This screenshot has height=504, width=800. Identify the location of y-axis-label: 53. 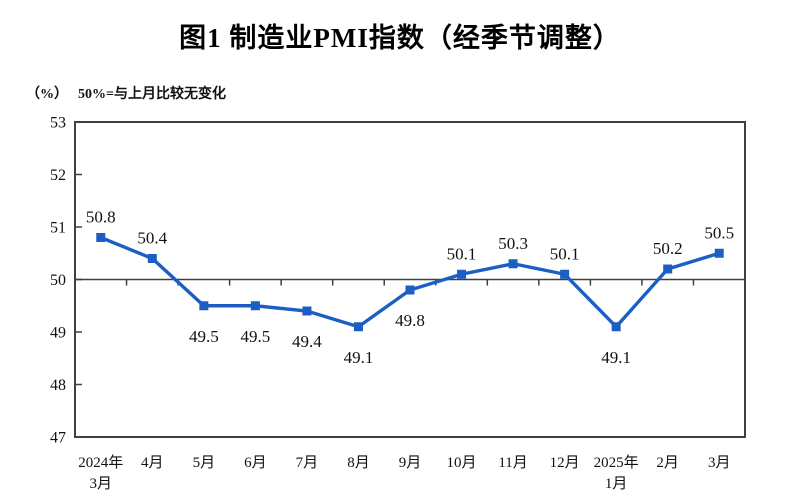
(58, 123).